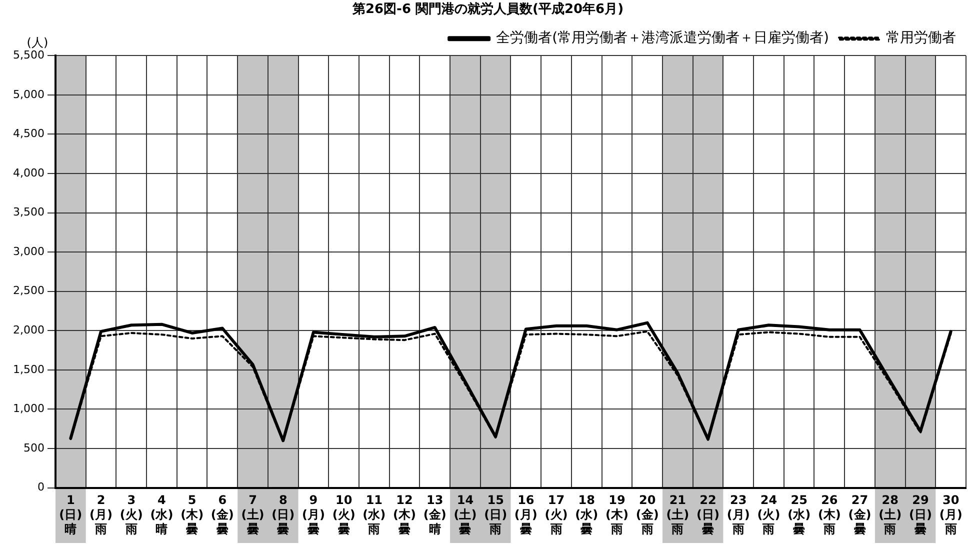  Describe the element at coordinates (663, 38) in the screenshot. I see `legend-label: 全労働者(常用労働者＋港湾派遣労働者＋日雇労働者)` at that location.